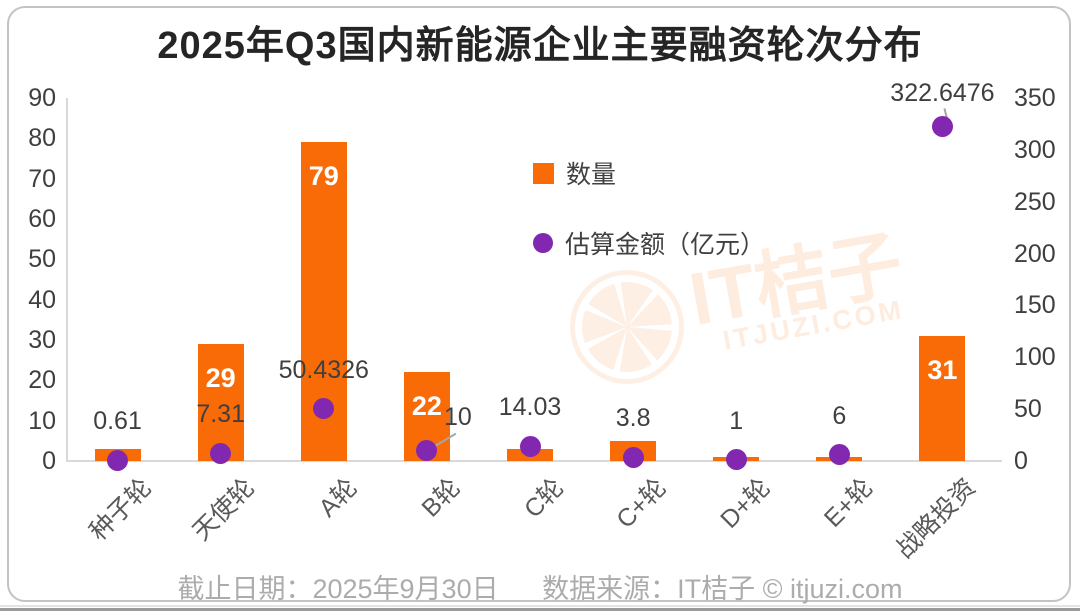 This screenshot has width=1080, height=616. I want to click on left-axis-tick: 20, so click(42, 380).